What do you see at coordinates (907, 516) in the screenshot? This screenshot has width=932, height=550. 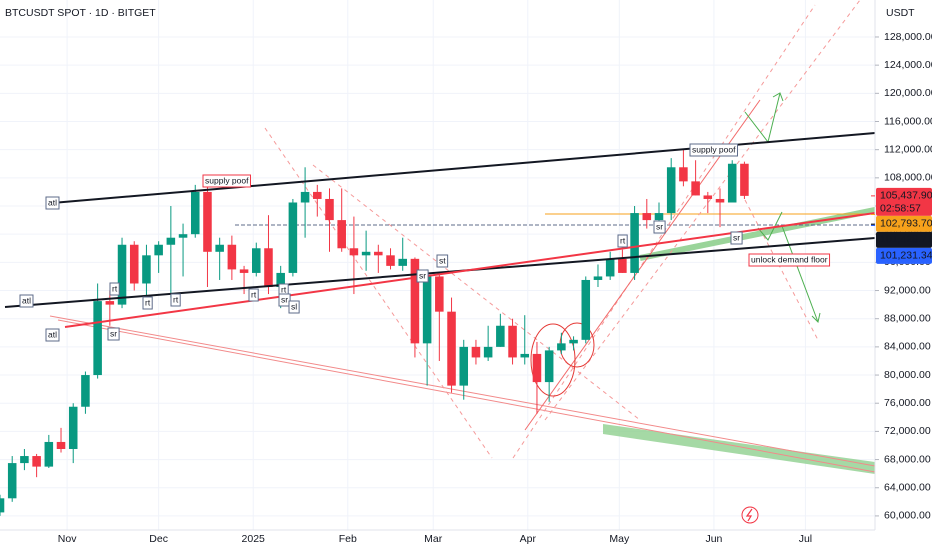 I see `y-tick-label: 60,000.00` at bounding box center [907, 516].